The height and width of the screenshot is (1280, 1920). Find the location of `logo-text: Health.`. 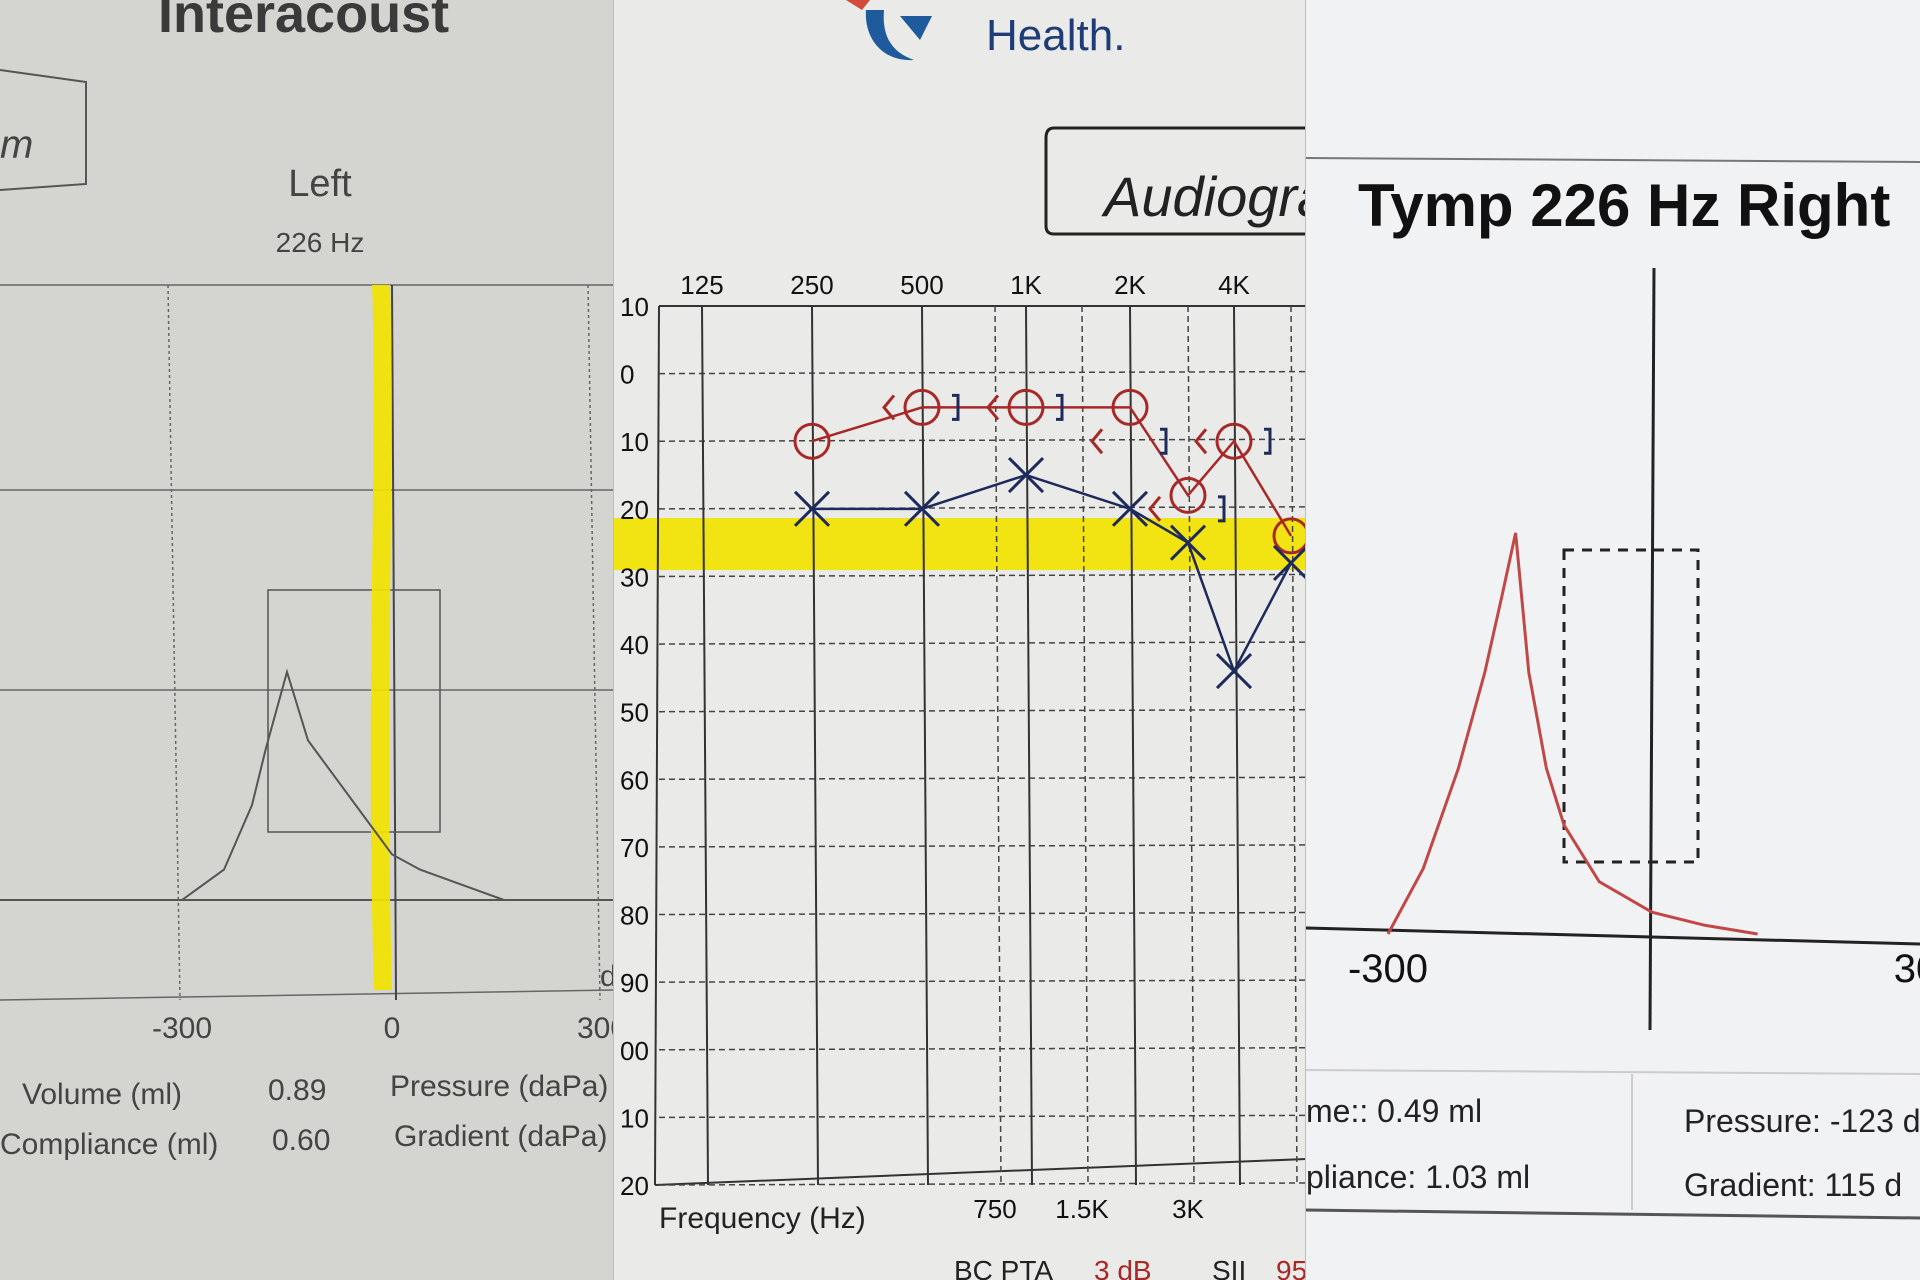

logo-text: Health. is located at coordinates (1055, 35).